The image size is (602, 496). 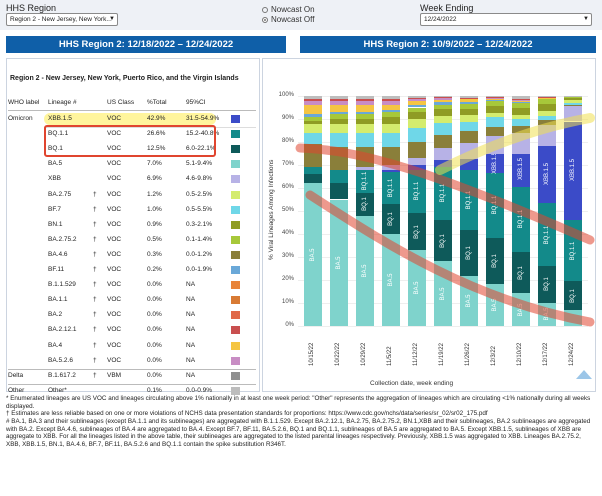 What do you see at coordinates (287, 187) in the screenshot?
I see `y-tick-label: 60%` at bounding box center [287, 187].